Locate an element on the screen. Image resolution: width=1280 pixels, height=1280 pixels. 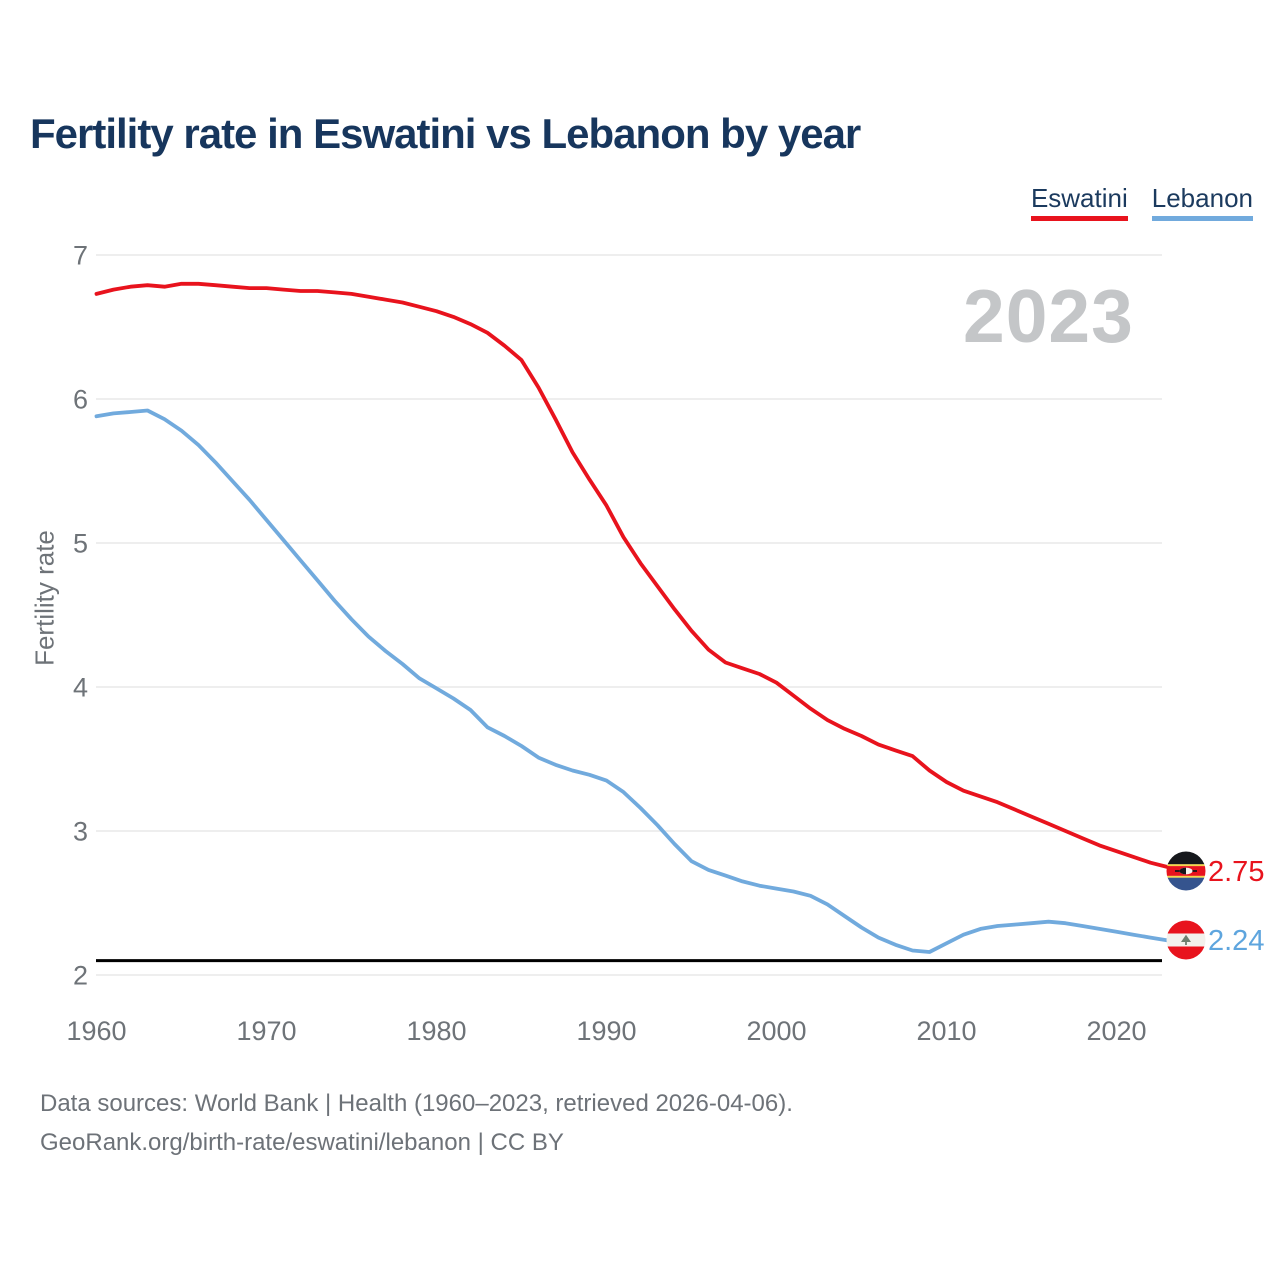
legend-item-eswatini: Eswatini is located at coordinates (1079, 202).